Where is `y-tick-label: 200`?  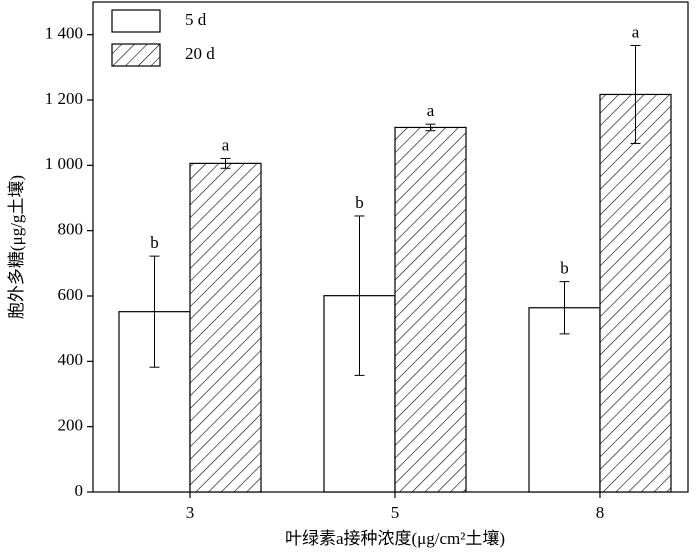 y-tick-label: 200 is located at coordinates (71, 425).